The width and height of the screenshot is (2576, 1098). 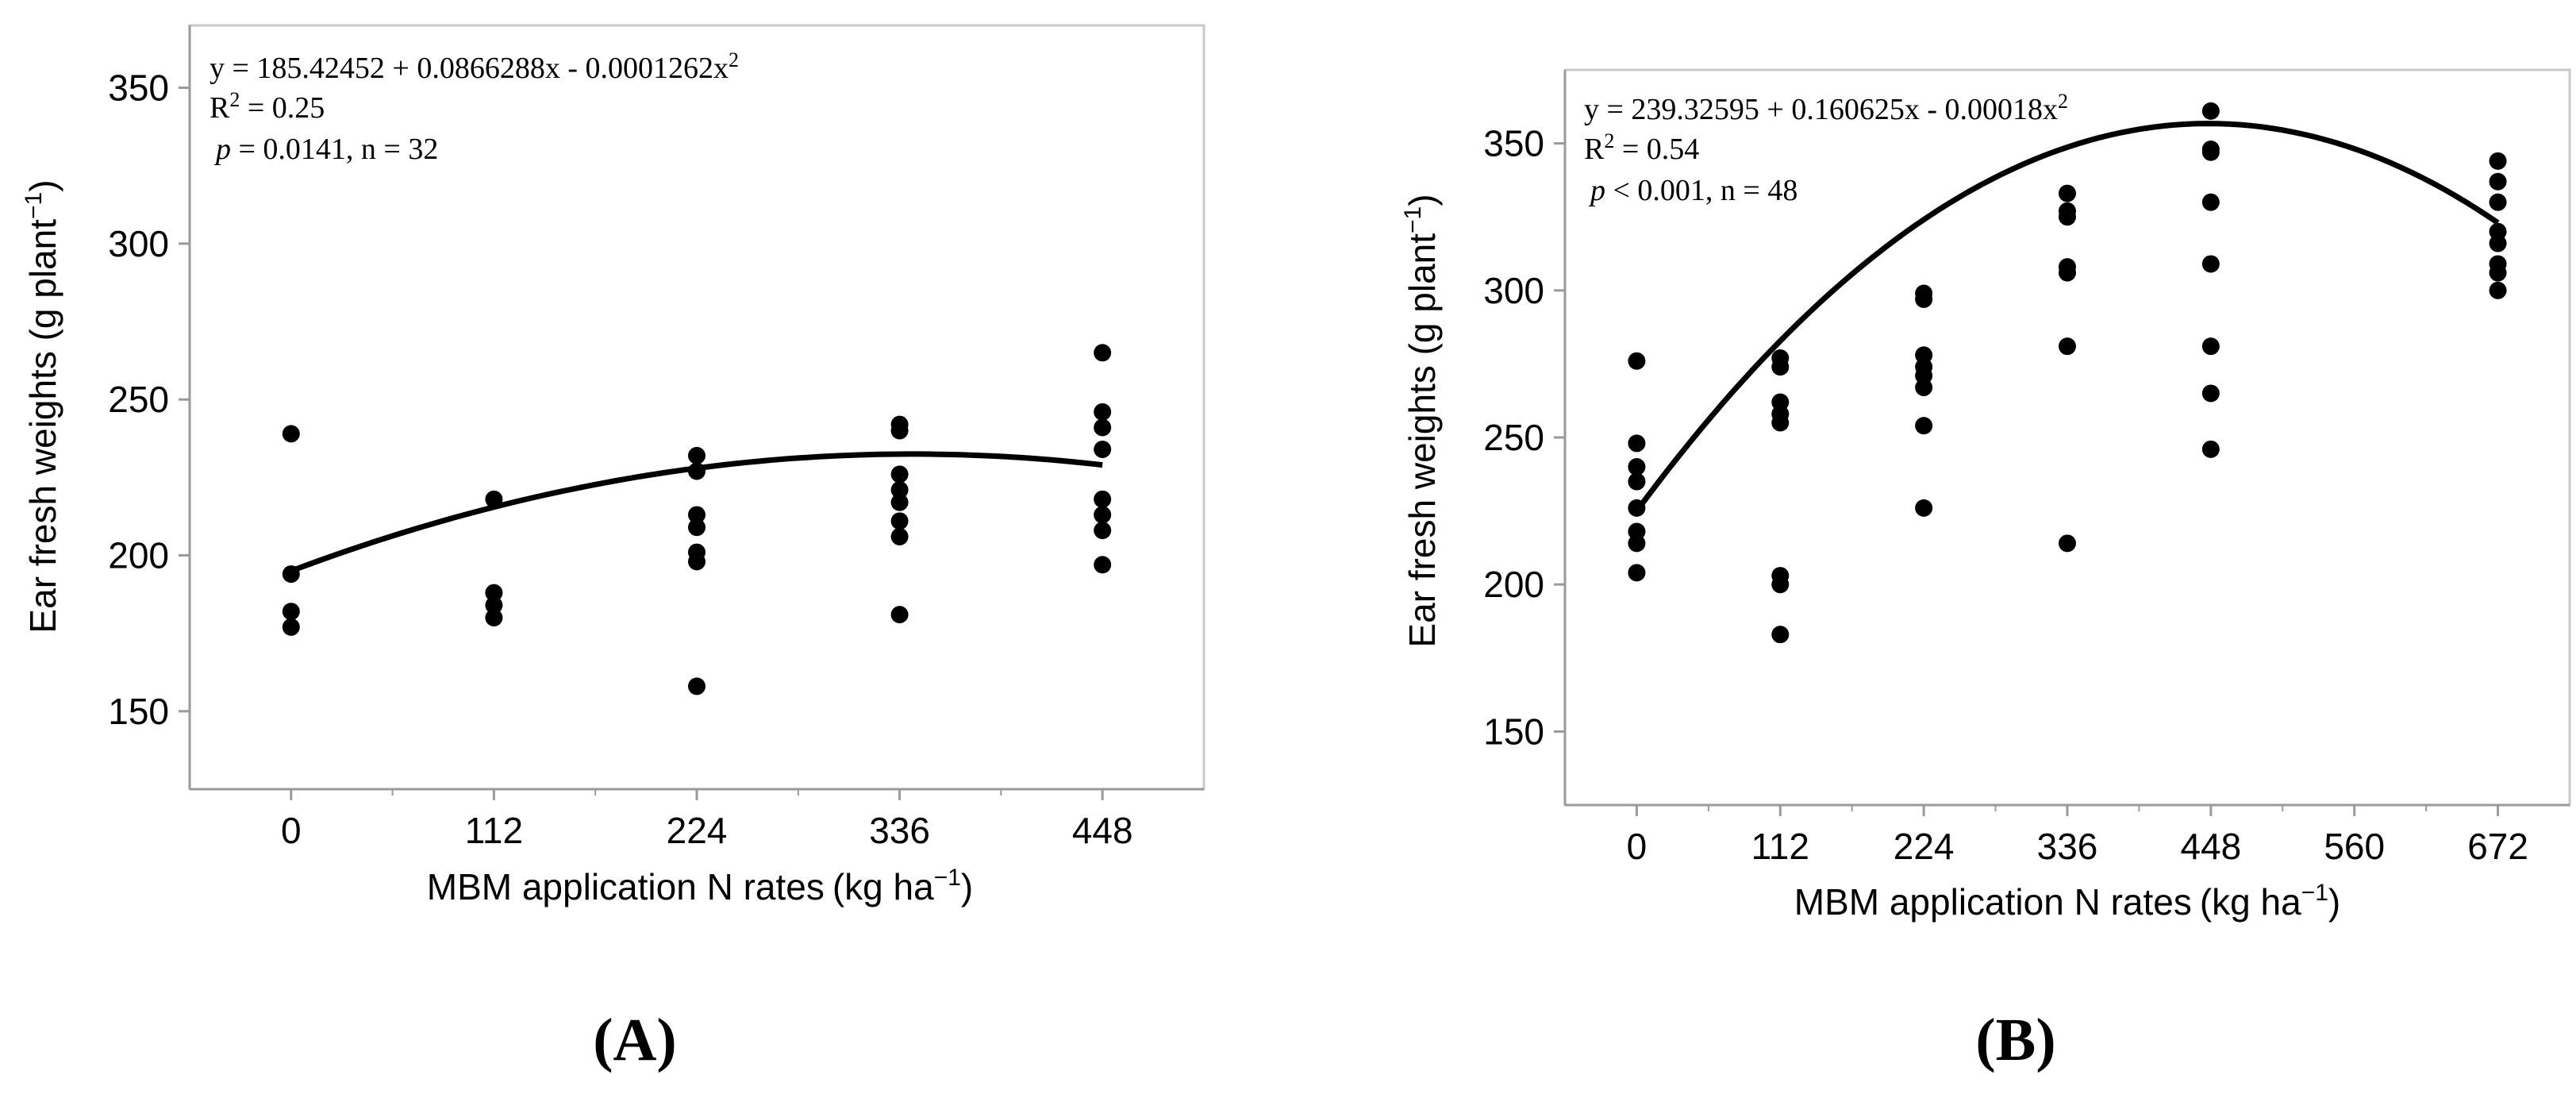 What do you see at coordinates (1924, 846) in the screenshot?
I see `panel-b-x-tick-label: 224` at bounding box center [1924, 846].